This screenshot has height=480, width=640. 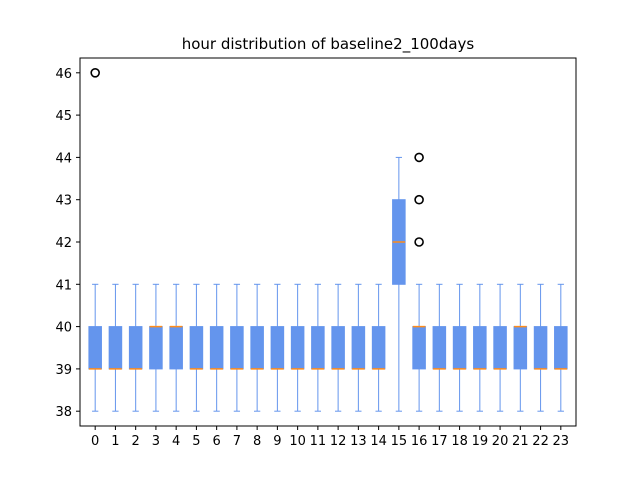 I want to click on y-tick-label-40: 40, so click(x=63, y=328).